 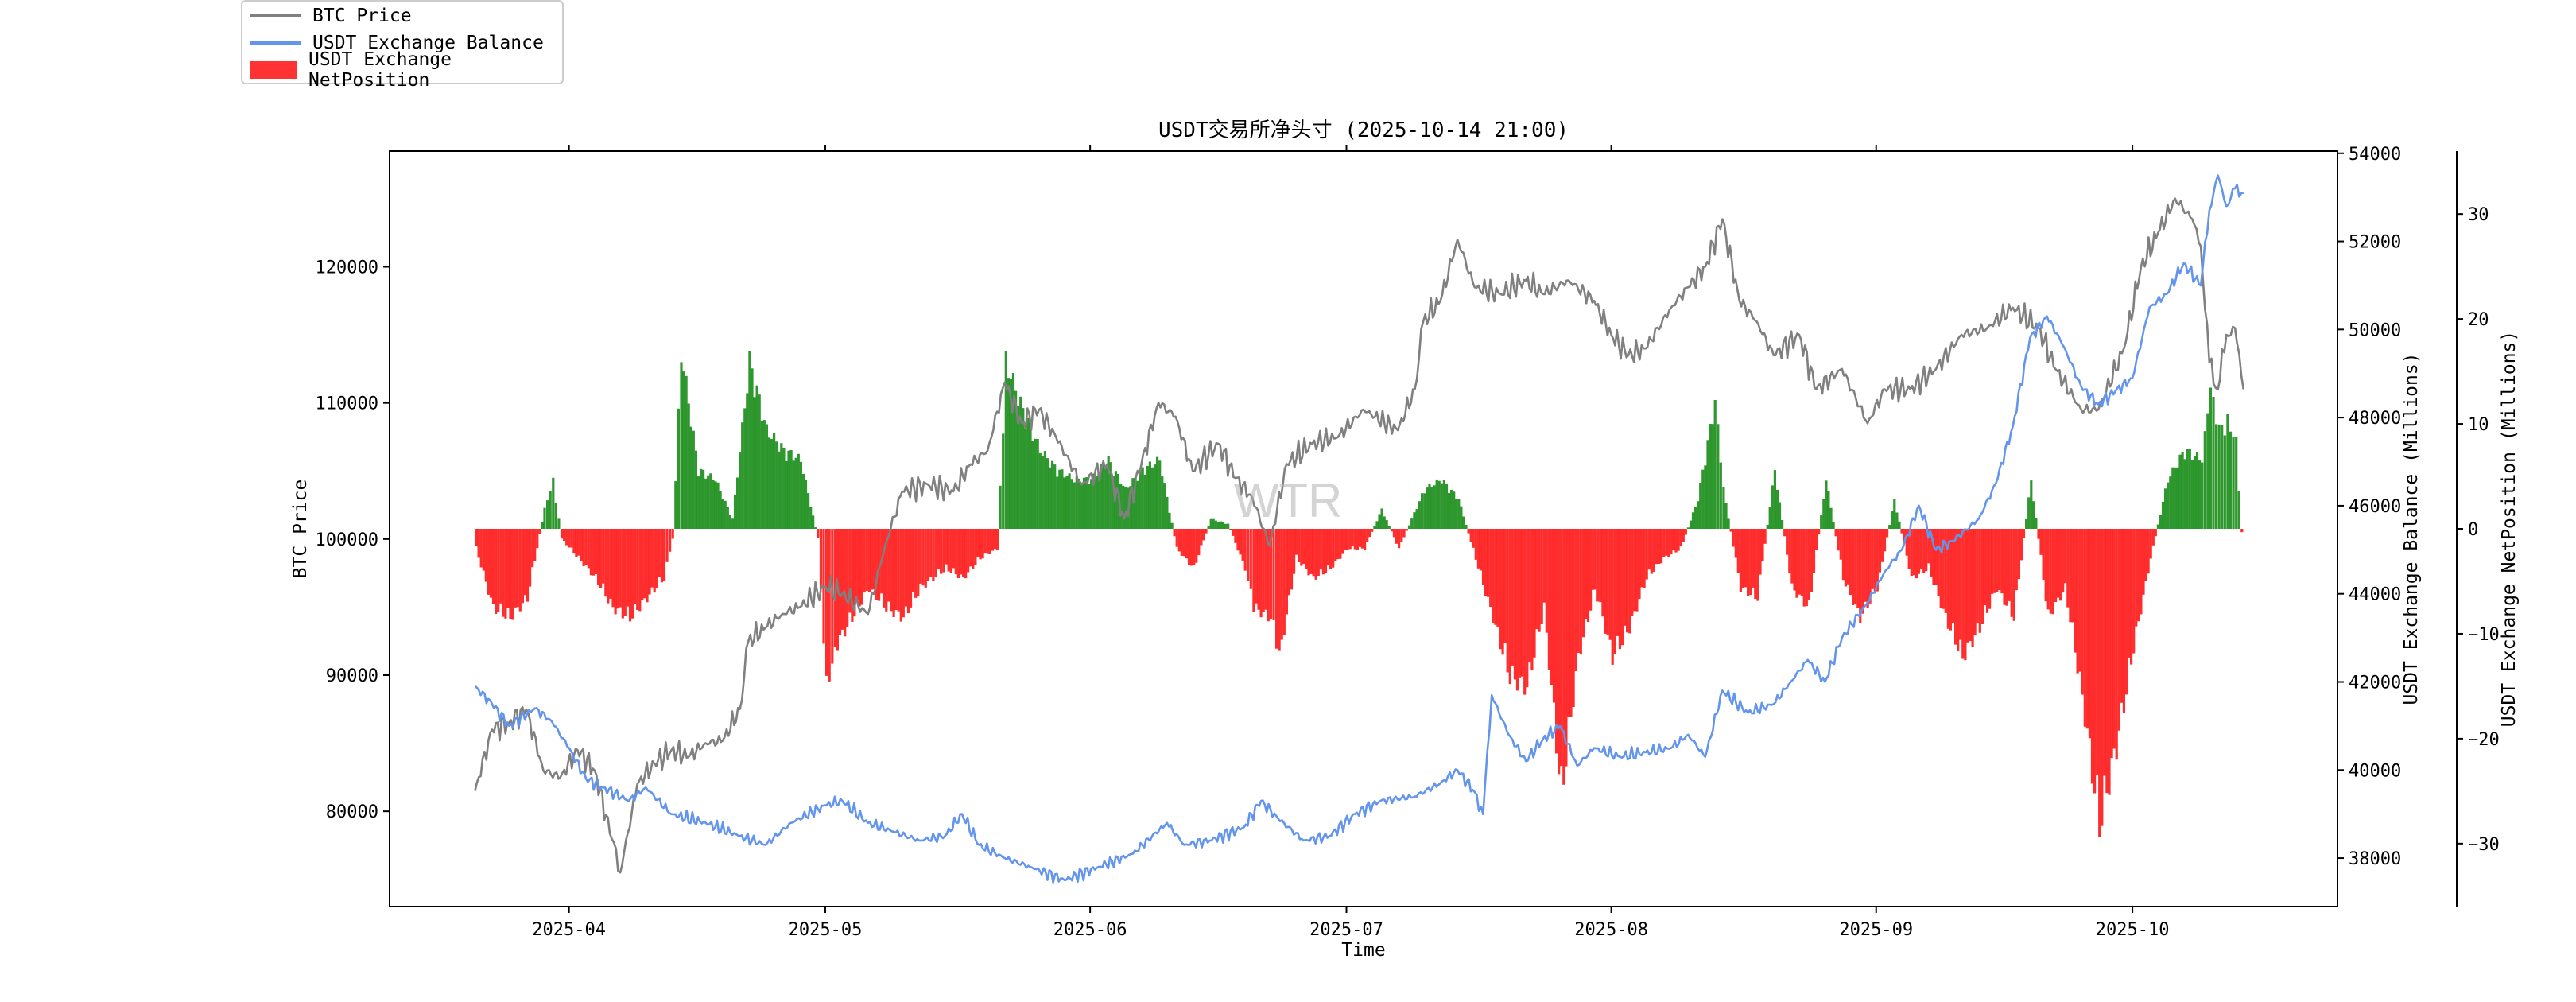 What do you see at coordinates (352, 676) in the screenshot?
I see `y-left-tick-label: 90000` at bounding box center [352, 676].